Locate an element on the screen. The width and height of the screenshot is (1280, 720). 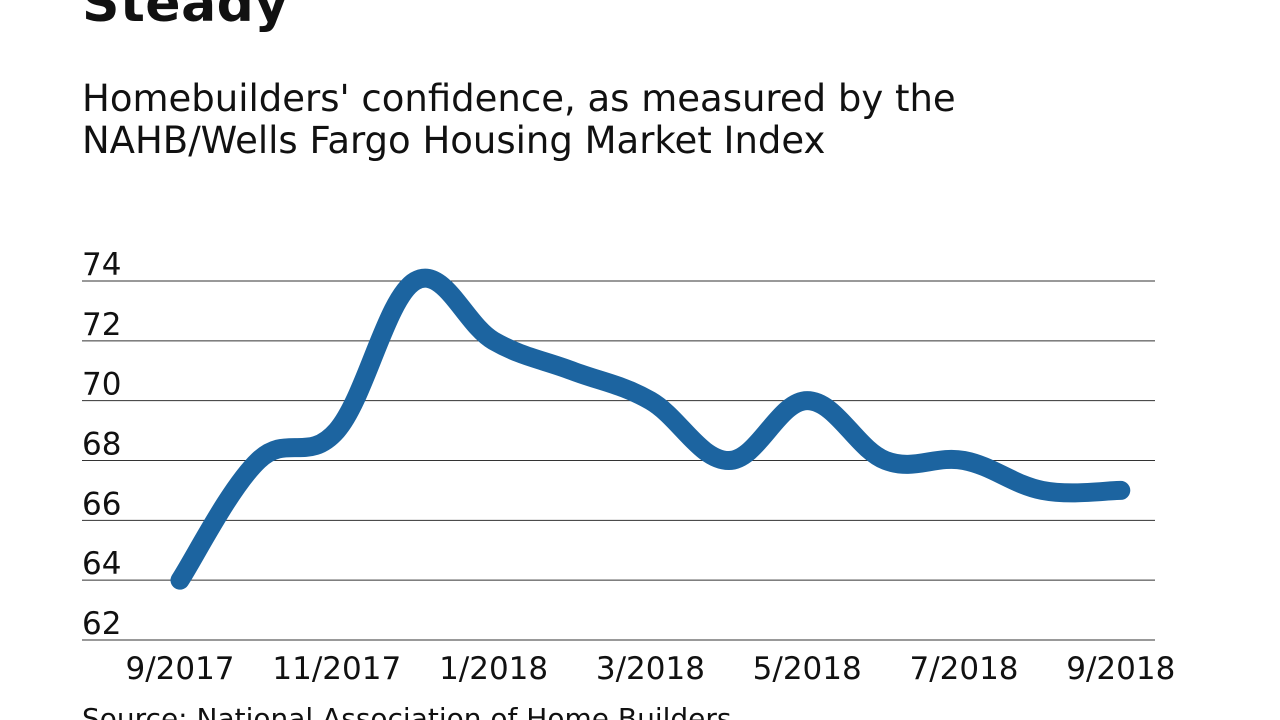
y-tick-label: 62 is located at coordinates (101, 624).